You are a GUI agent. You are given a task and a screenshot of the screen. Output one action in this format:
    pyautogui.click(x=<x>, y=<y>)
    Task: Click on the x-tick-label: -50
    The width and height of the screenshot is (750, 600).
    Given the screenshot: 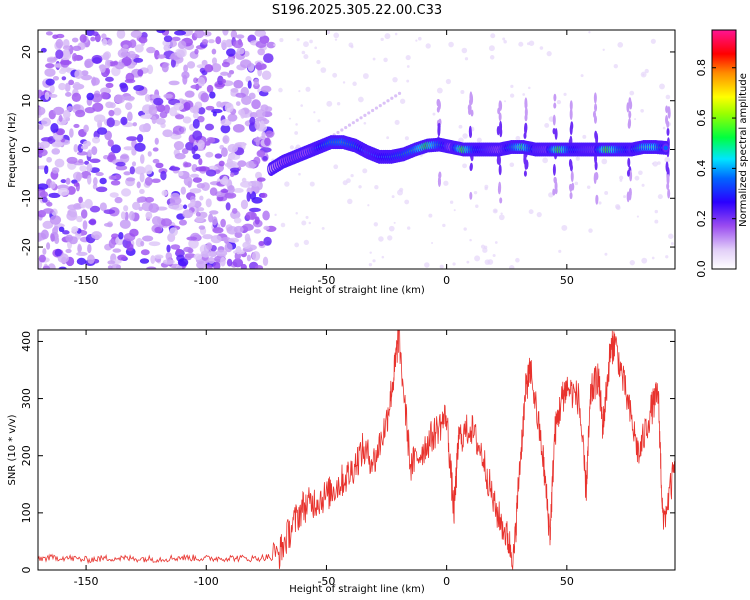 What is the action you would take?
    pyautogui.click(x=326, y=280)
    